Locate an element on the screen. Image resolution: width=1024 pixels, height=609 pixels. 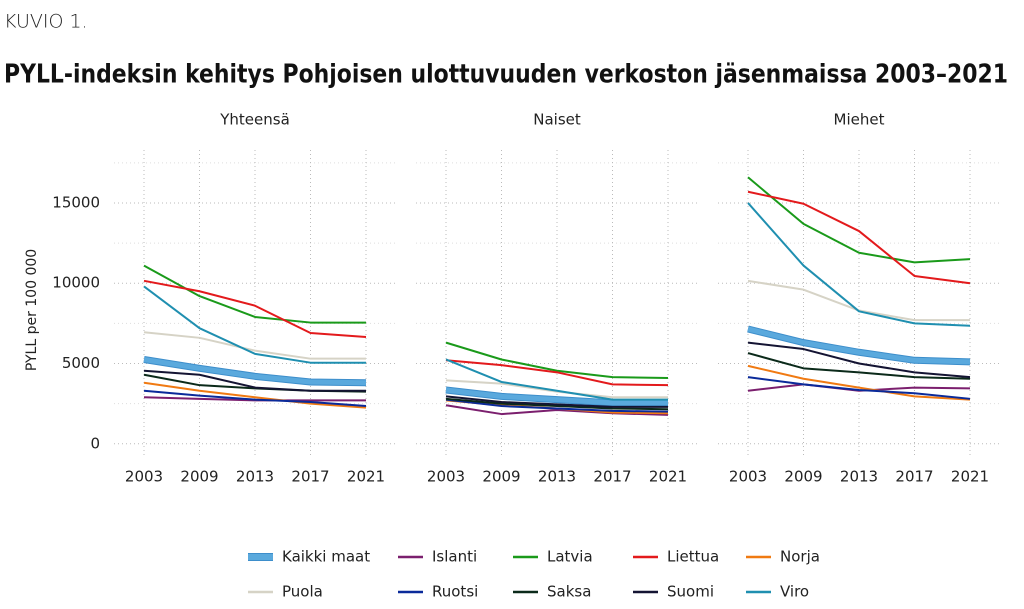
legend-label: Latvia is located at coordinates (570, 557).